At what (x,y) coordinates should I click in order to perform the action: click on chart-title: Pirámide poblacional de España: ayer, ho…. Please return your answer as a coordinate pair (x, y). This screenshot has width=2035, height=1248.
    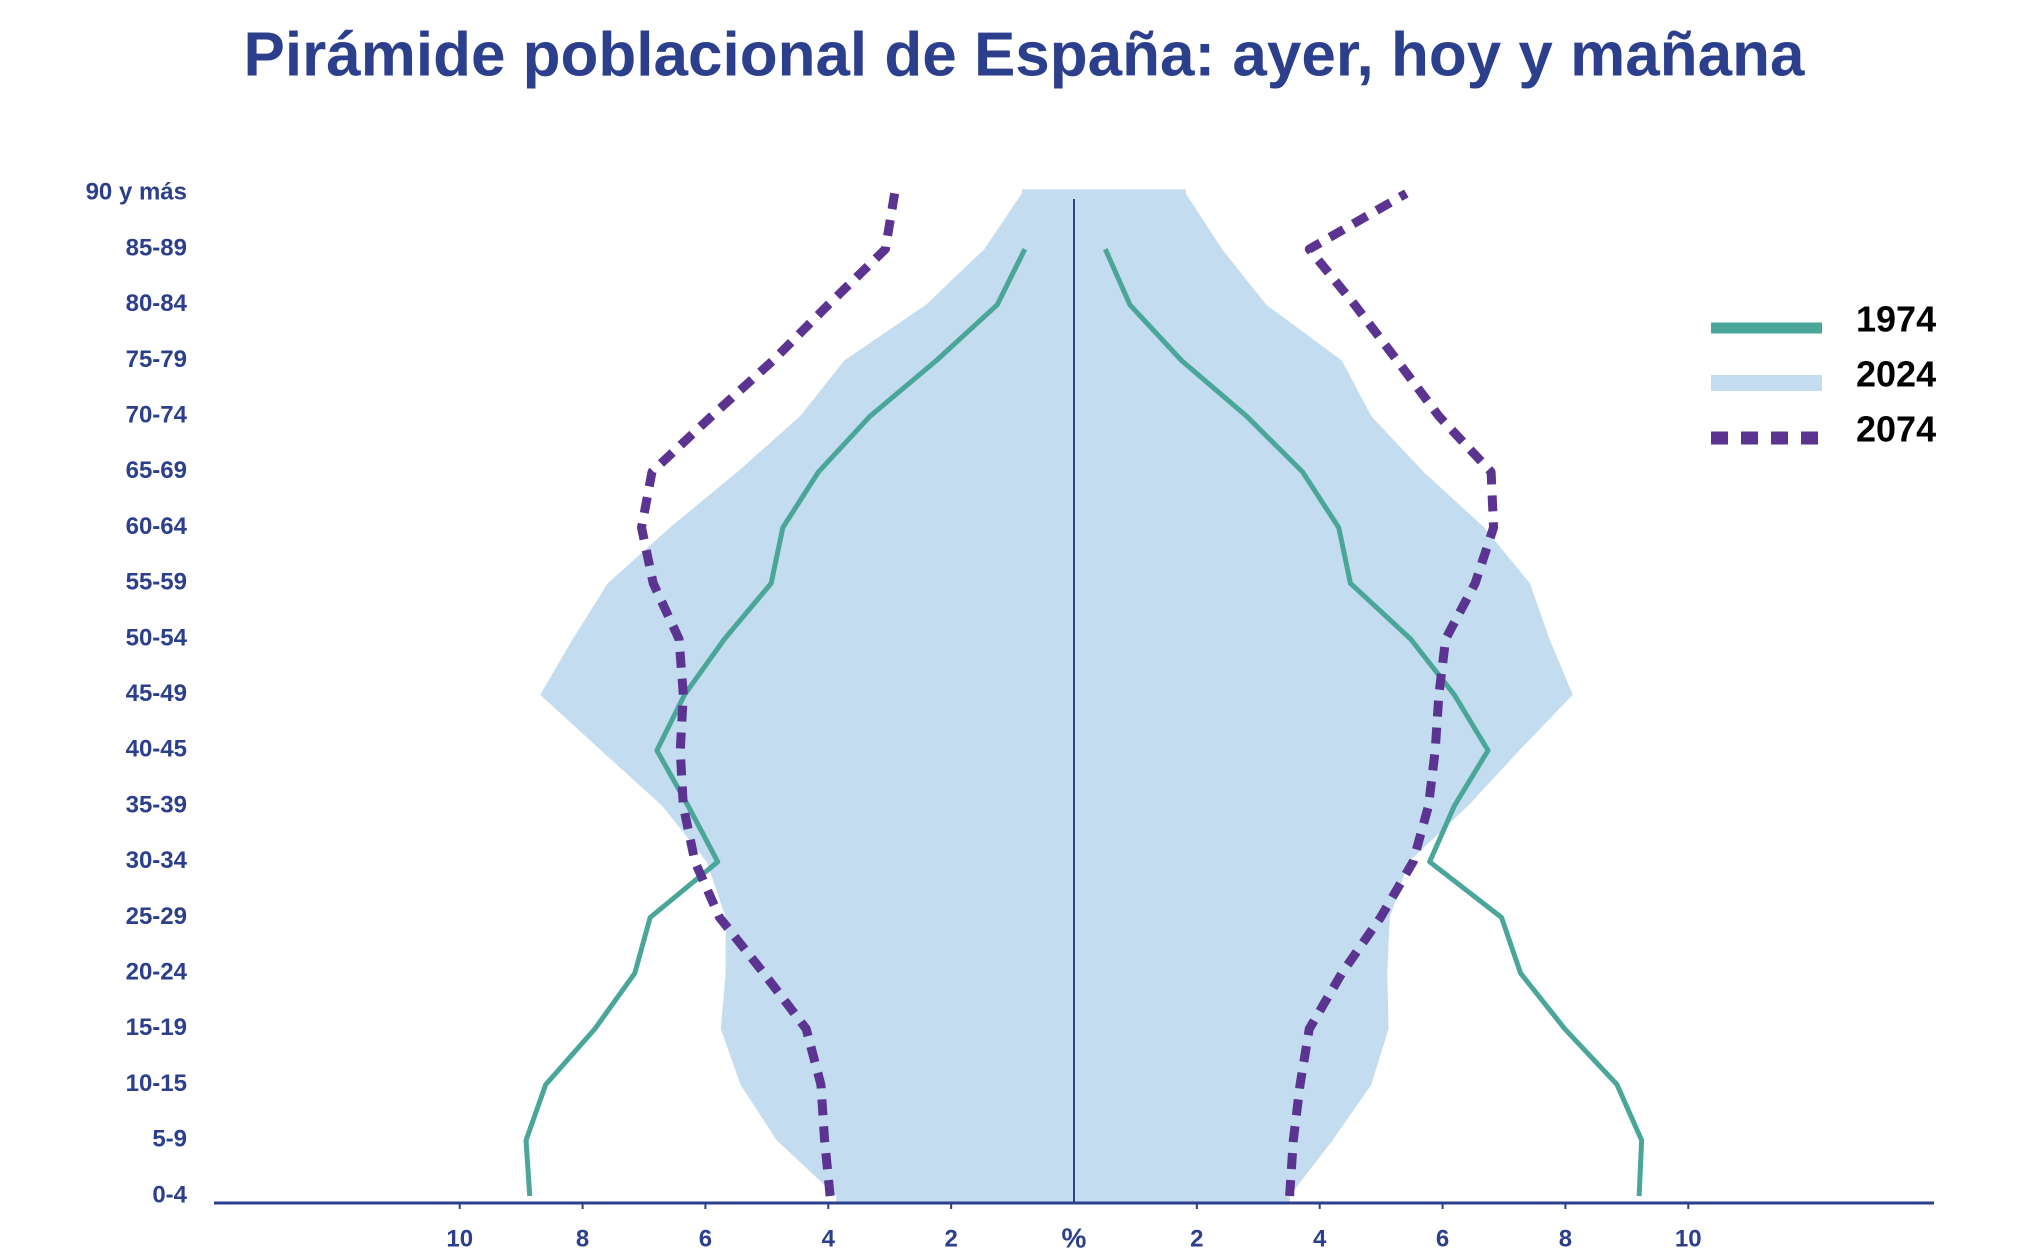
    Looking at the image, I should click on (1024, 54).